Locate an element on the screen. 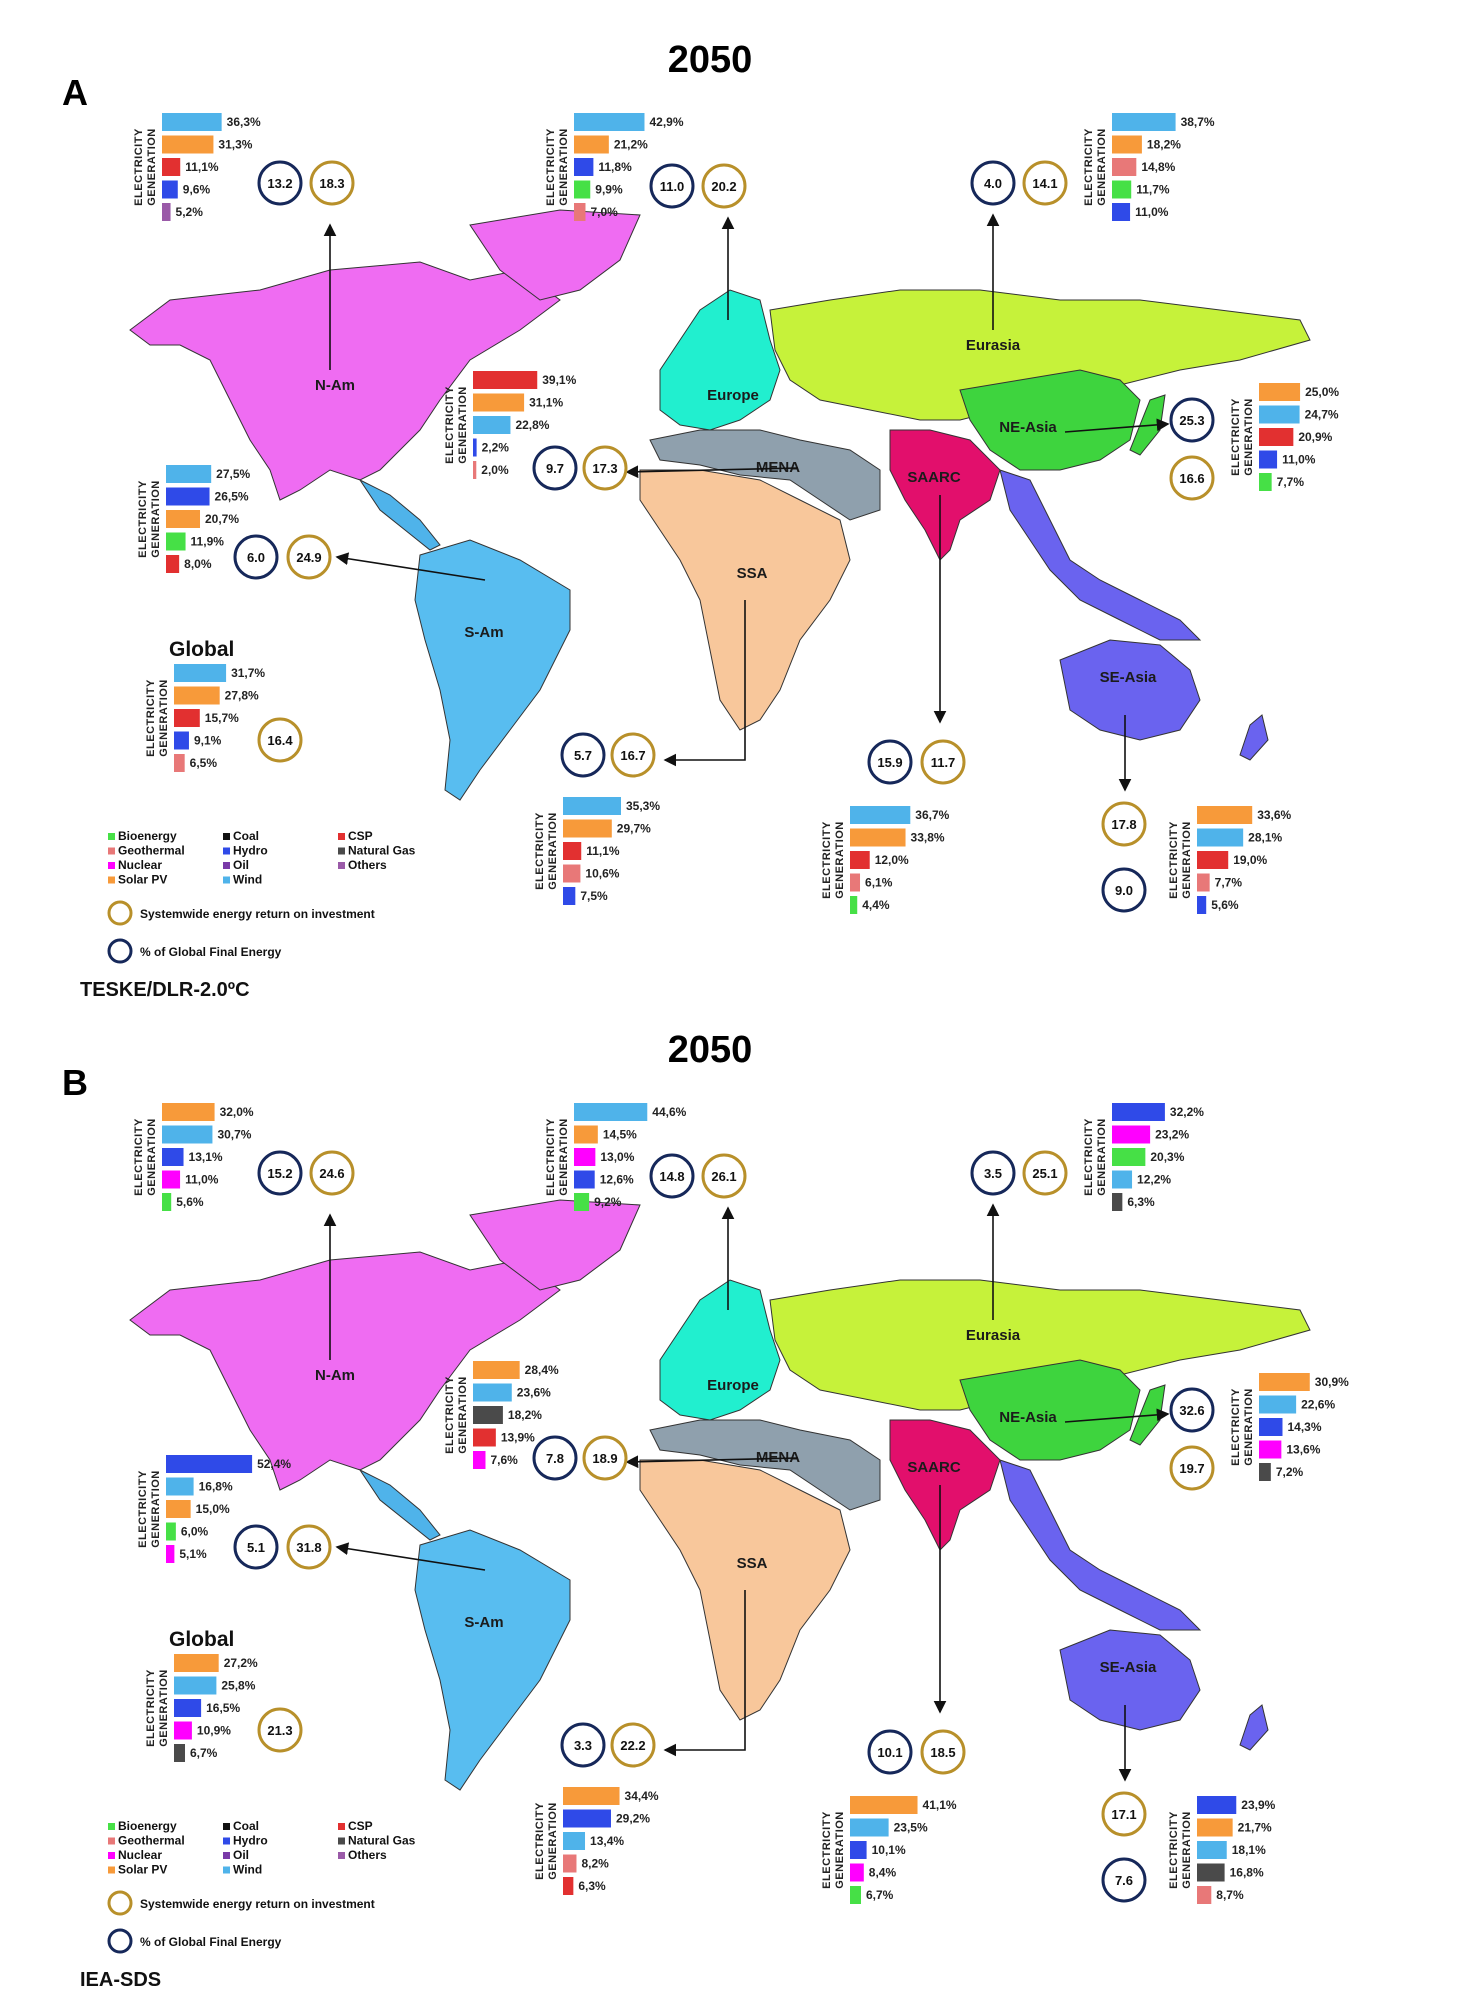  region-label: N-Am is located at coordinates (335, 385).